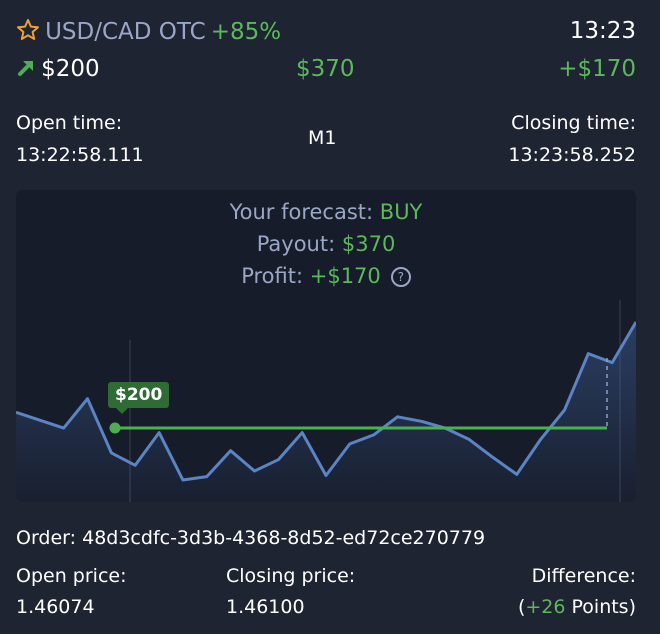 The width and height of the screenshot is (660, 634). Describe the element at coordinates (139, 398) in the screenshot. I see `entry-amount-tag: $200` at that location.